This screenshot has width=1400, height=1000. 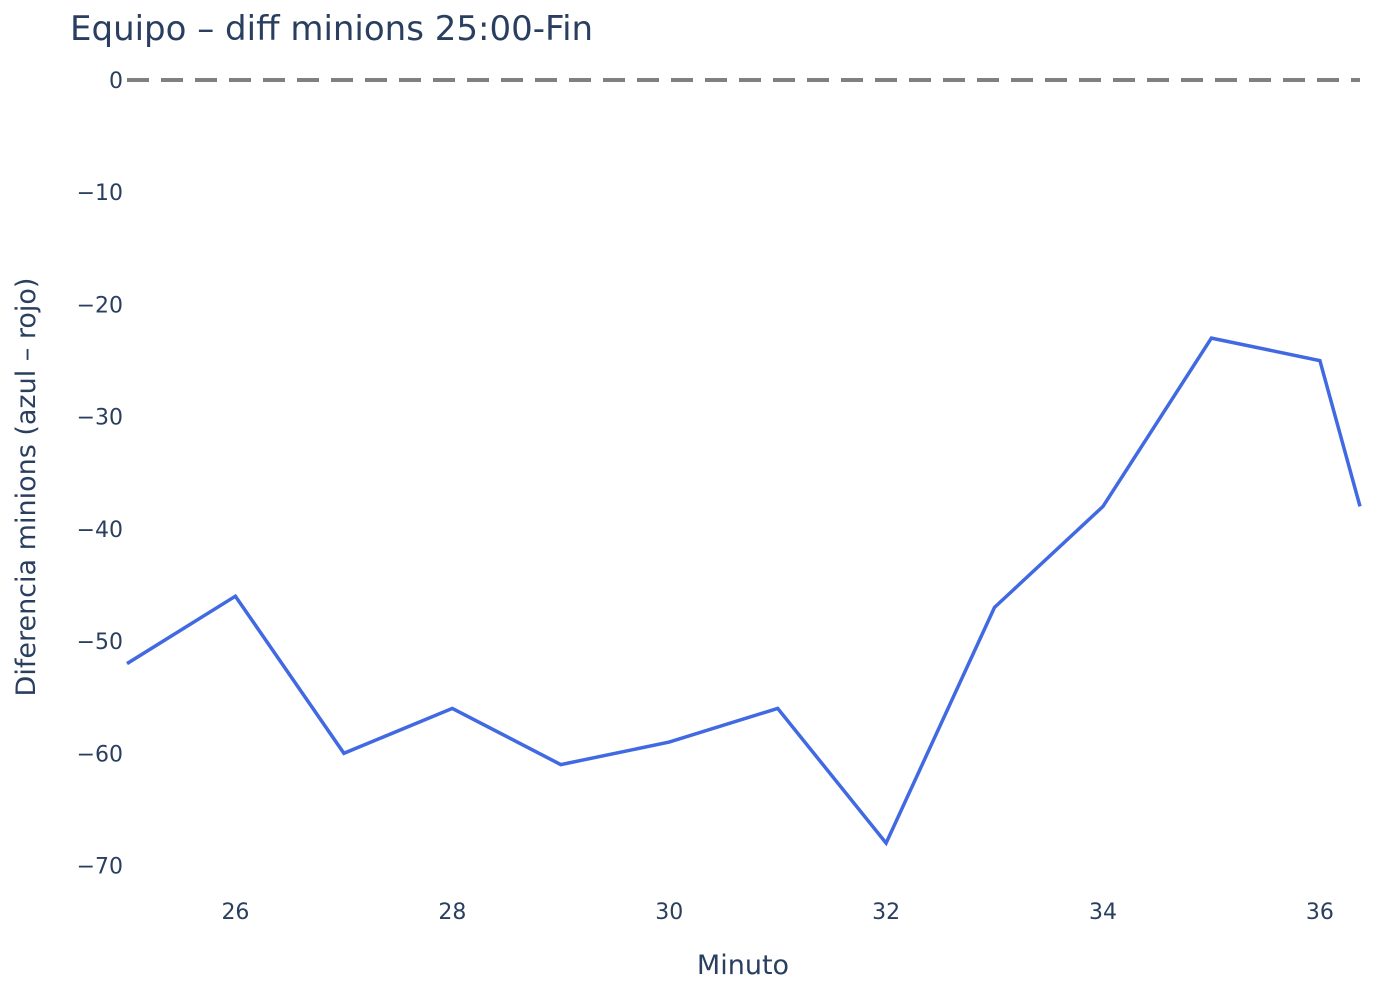 I want to click on y-axis-title: Diferencia minions (azul – rojo), so click(x=26, y=487).